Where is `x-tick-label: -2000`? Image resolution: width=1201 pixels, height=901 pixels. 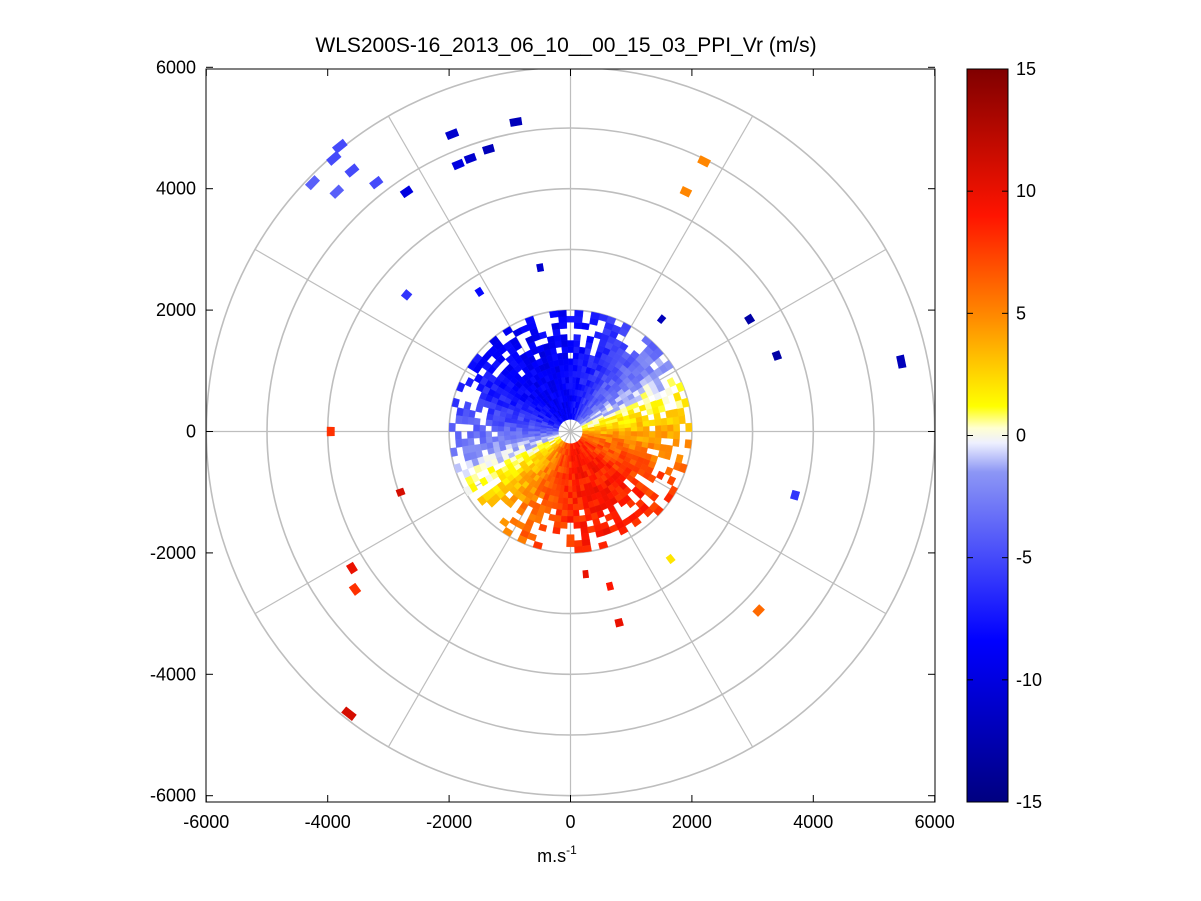
x-tick-label: -2000 is located at coordinates (449, 822).